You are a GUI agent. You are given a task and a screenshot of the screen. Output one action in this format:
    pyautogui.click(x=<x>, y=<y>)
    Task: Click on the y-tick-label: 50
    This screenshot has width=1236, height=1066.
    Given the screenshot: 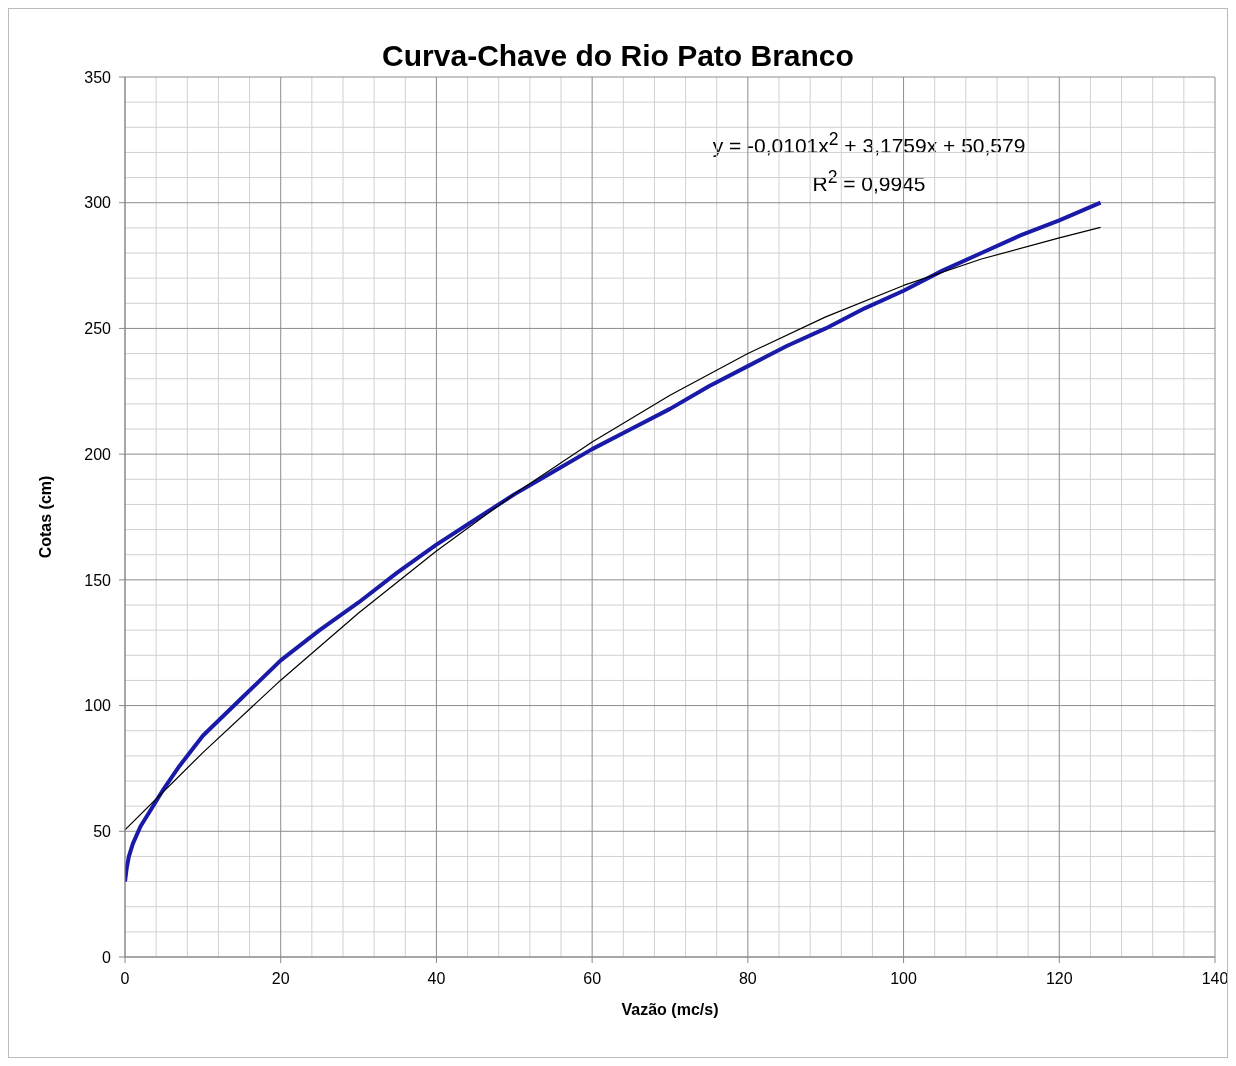 What is the action you would take?
    pyautogui.click(x=102, y=831)
    